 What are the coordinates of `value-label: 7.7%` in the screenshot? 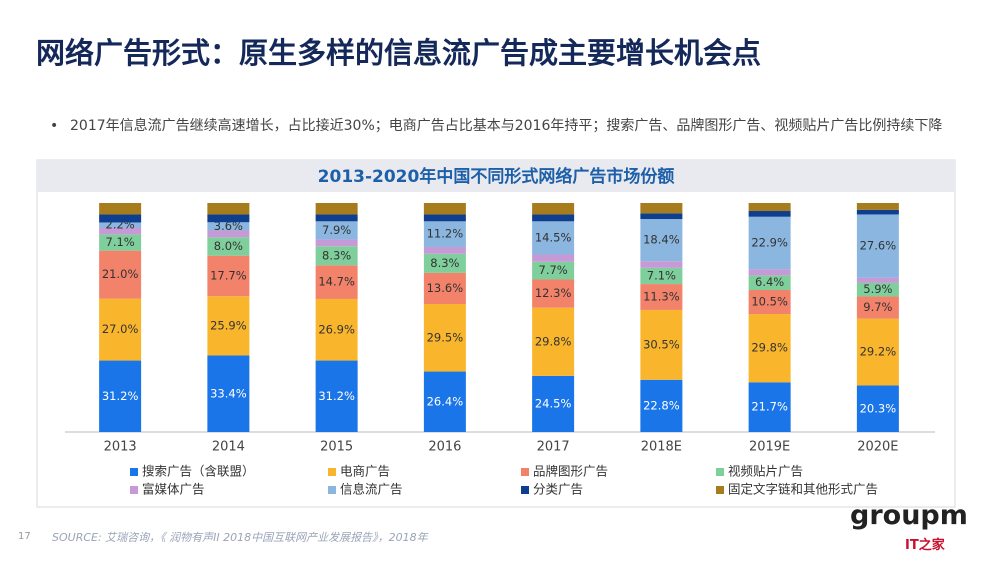 It's located at (553, 270).